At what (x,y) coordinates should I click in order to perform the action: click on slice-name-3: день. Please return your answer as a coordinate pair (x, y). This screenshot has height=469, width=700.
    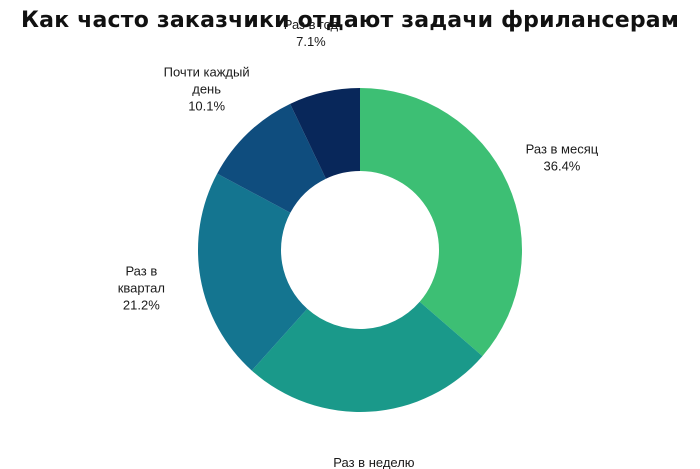
    Looking at the image, I should click on (206, 88).